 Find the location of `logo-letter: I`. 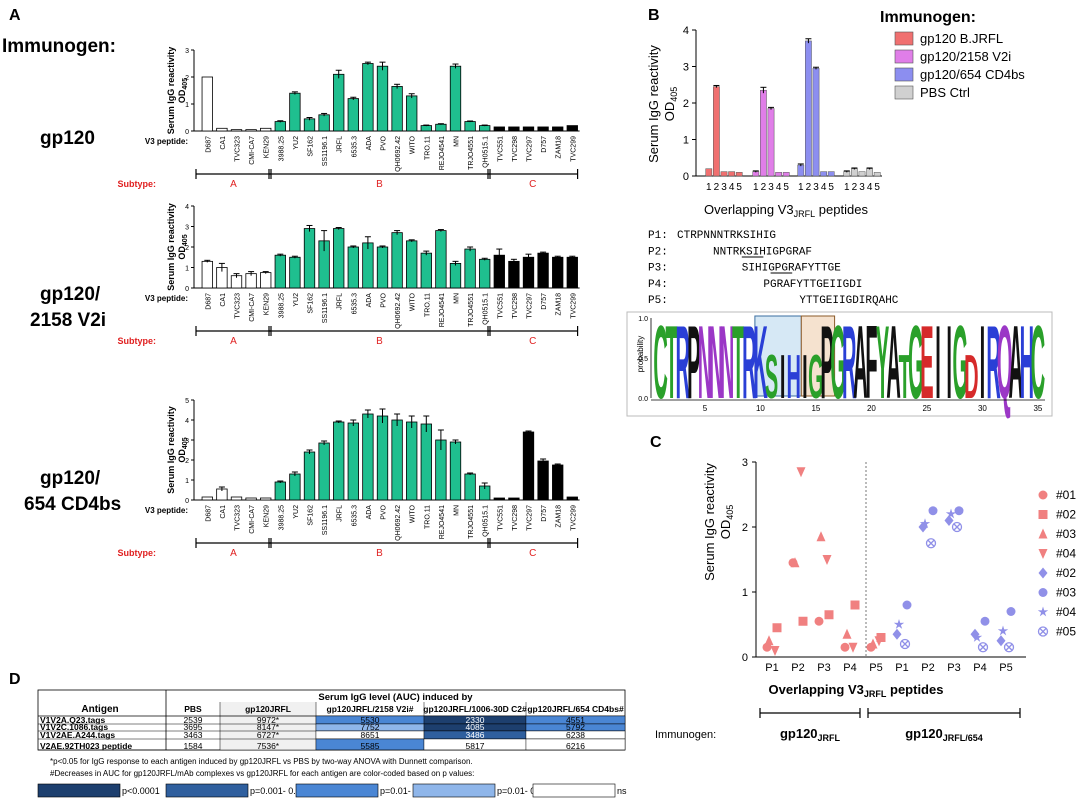

logo-letter: I is located at coordinates (983, 362).